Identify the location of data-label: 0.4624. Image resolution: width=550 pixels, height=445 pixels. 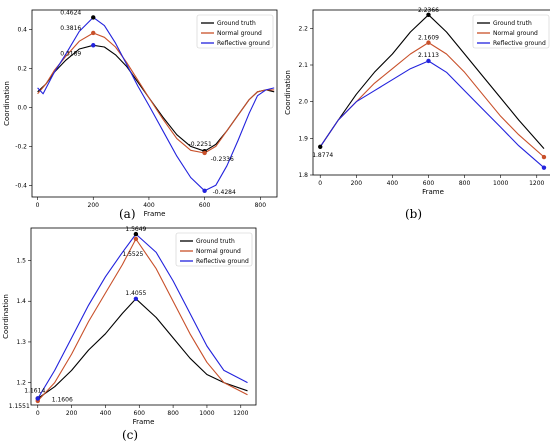
(70, 12).